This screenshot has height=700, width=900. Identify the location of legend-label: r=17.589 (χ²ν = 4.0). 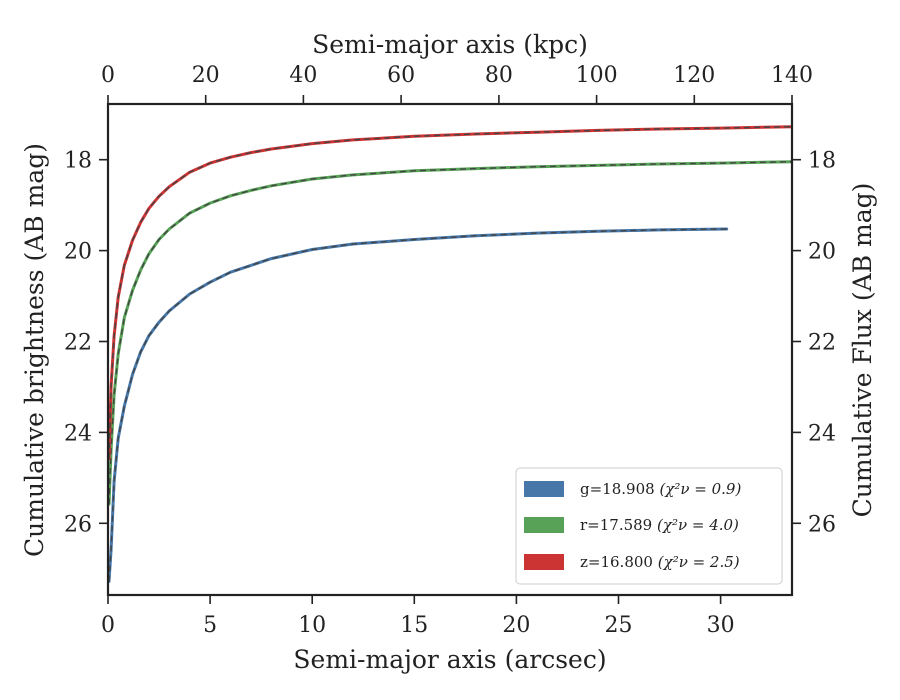
(659, 525).